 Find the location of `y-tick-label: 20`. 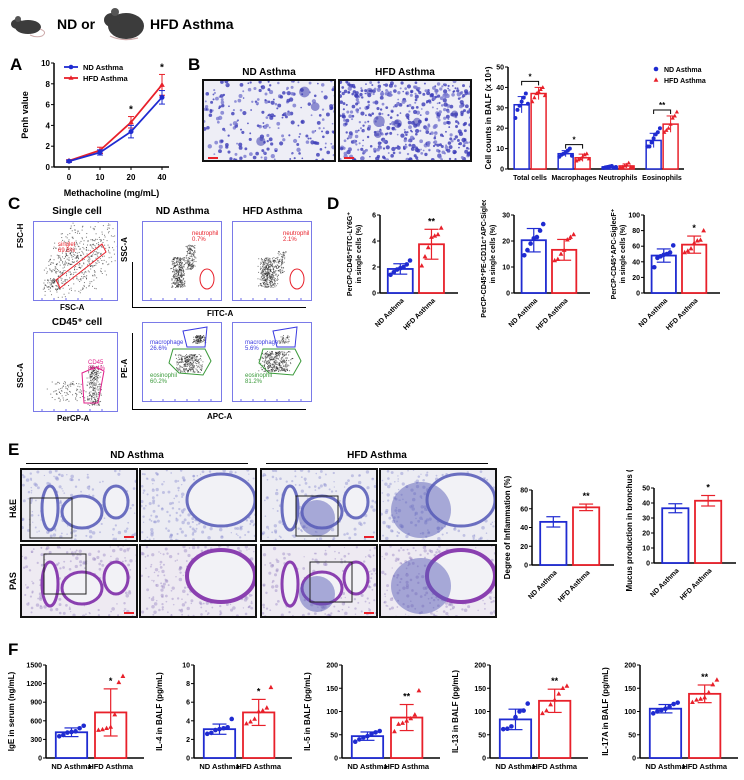

y-tick-label: 20 is located at coordinates (506, 242).